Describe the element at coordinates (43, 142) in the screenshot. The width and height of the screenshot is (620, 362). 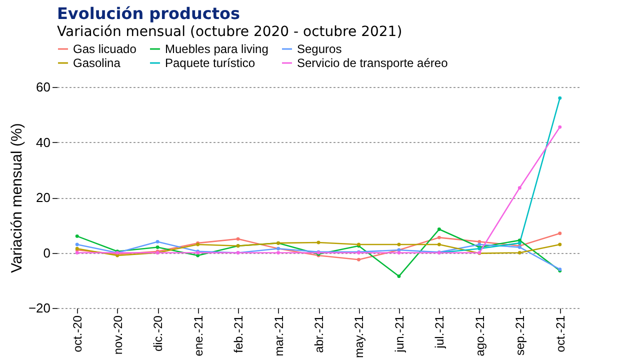
I see `y-tick-label: 40` at that location.